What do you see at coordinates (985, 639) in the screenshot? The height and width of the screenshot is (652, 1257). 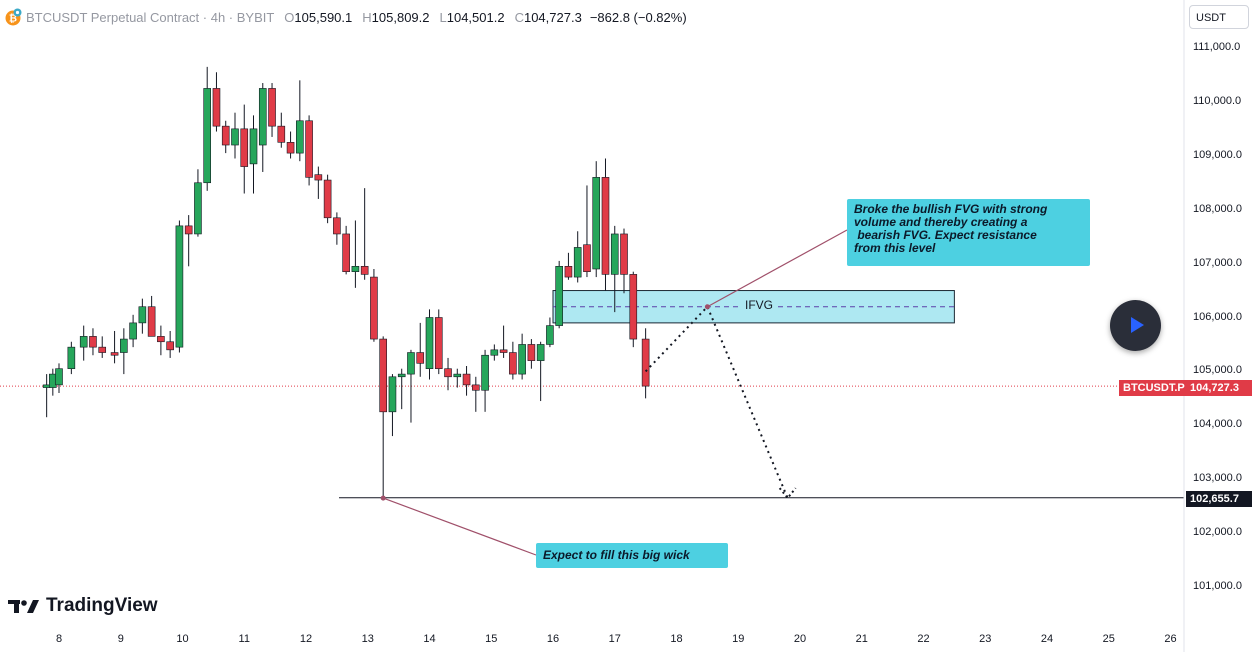 I see `date-axis-label: 23` at bounding box center [985, 639].